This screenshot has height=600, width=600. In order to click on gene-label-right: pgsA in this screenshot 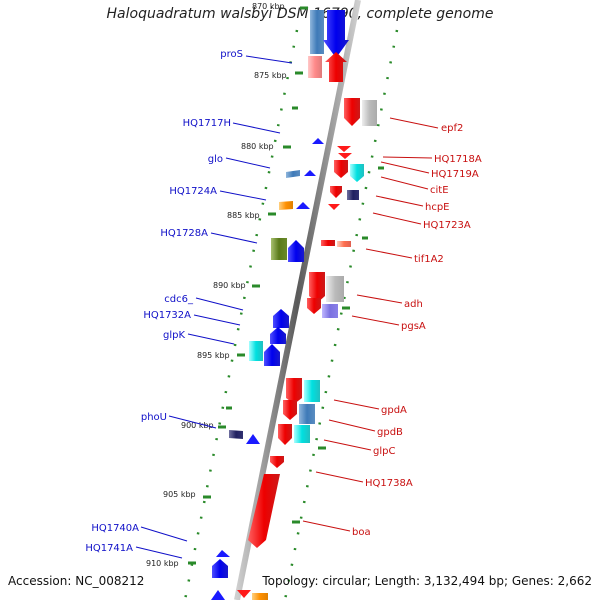, I will do `click(413, 326)`.